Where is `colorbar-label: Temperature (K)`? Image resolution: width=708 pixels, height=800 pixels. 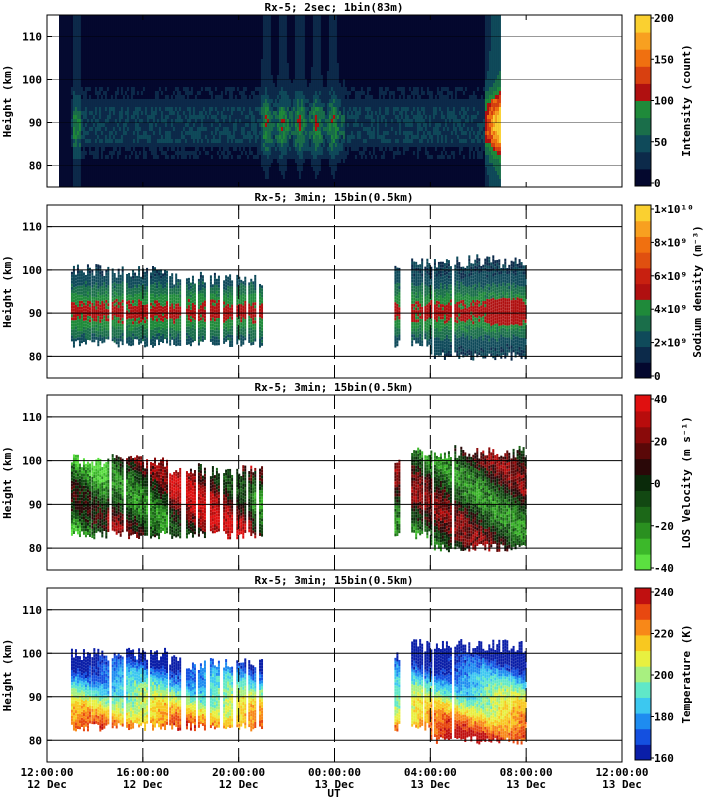
colorbar-label: Temperature (K) is located at coordinates (686, 673).